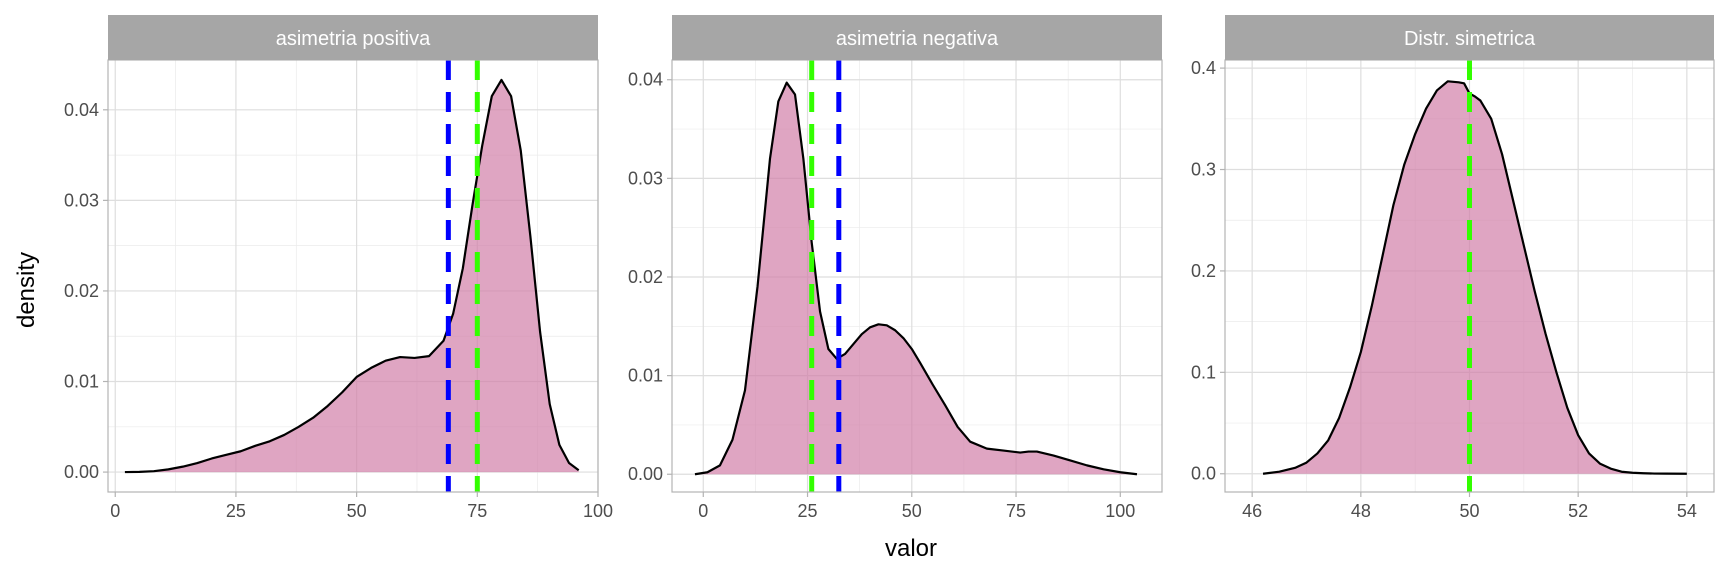  What do you see at coordinates (1203, 474) in the screenshot?
I see `y-tick-label: 0.0` at bounding box center [1203, 474].